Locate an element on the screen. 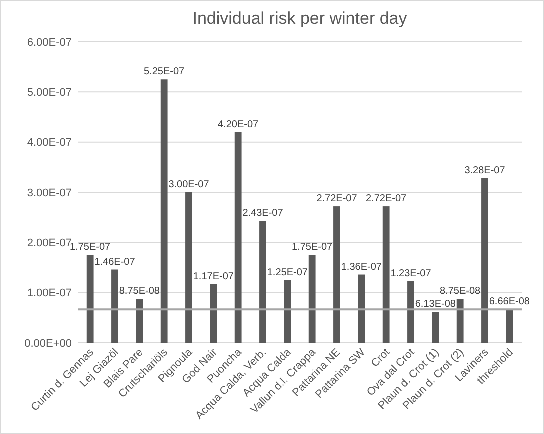 The image size is (544, 434). data-label: 1.23E-07 is located at coordinates (411, 274).